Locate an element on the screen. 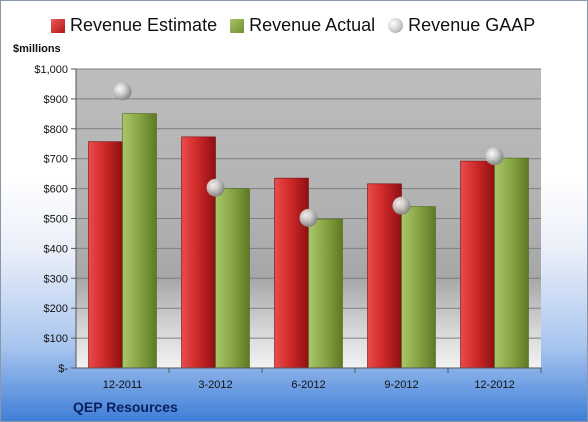 The image size is (588, 422). y-tick-label: $500 is located at coordinates (56, 220).